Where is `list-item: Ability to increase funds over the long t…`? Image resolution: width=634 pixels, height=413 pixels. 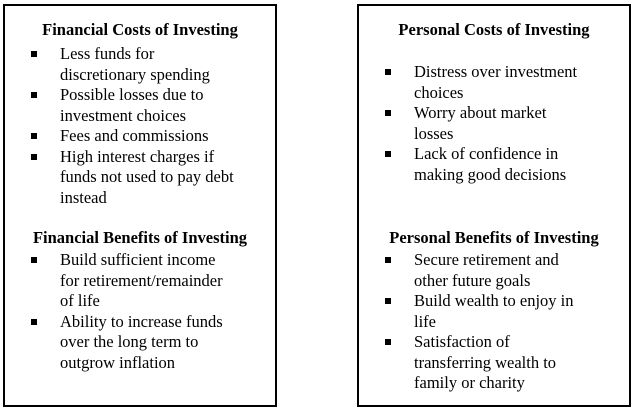 list-item: Ability to increase funds over the long t… is located at coordinates (147, 343).